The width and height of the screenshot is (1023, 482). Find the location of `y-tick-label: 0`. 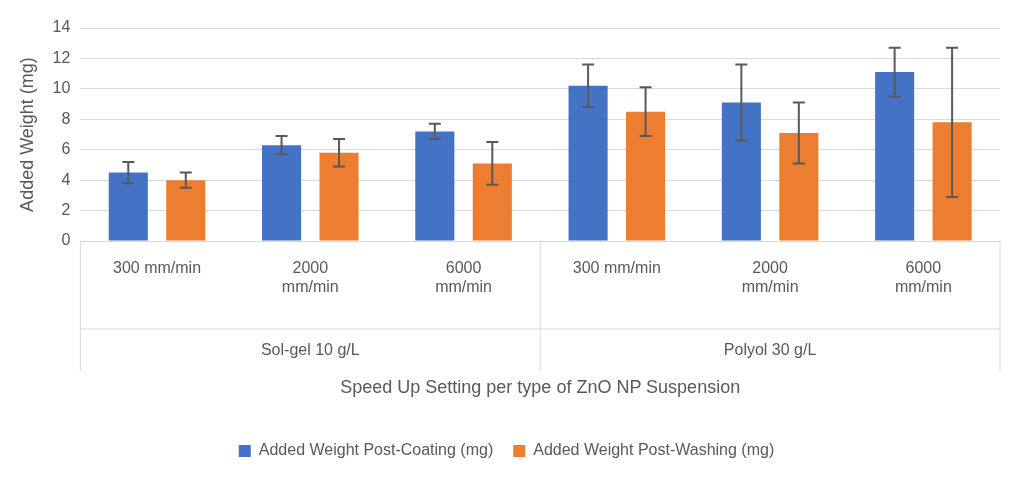

y-tick-label: 0 is located at coordinates (66, 240).